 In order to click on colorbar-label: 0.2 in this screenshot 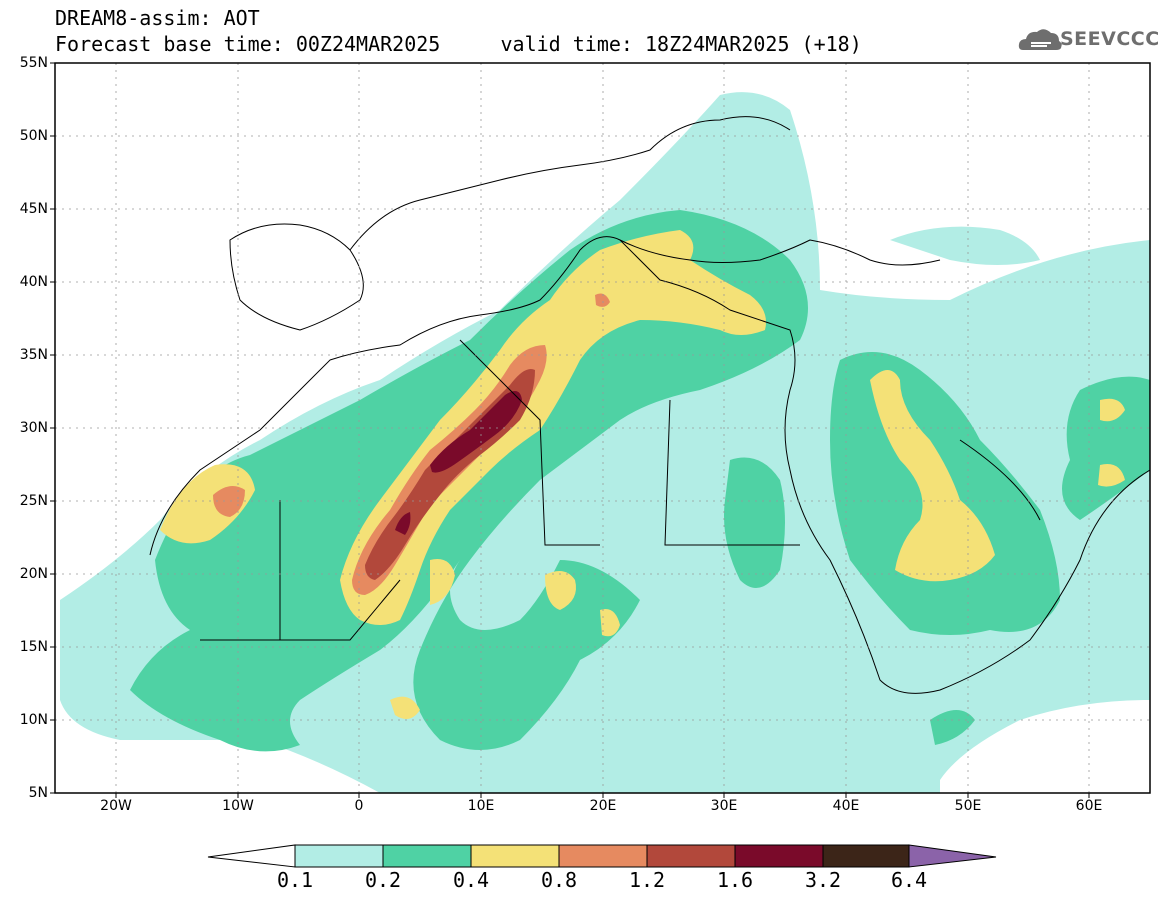, I will do `click(383, 880)`.